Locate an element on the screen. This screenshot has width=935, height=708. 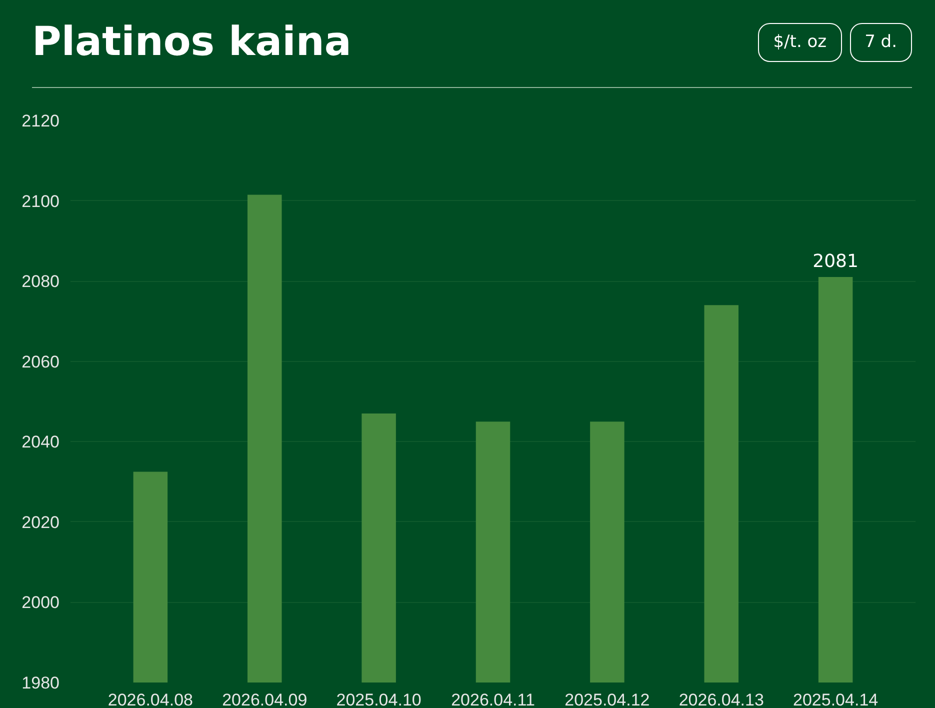
y-tick-label: 2060 is located at coordinates (41, 362).